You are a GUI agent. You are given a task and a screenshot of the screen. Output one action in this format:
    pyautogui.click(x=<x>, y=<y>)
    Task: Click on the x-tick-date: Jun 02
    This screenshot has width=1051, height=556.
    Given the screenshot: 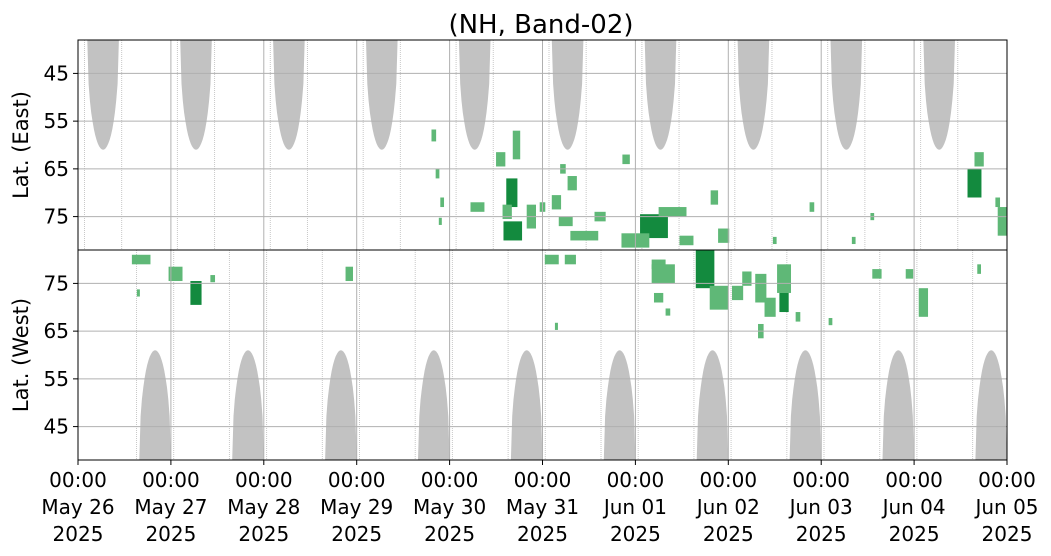 What is the action you would take?
    pyautogui.click(x=727, y=507)
    